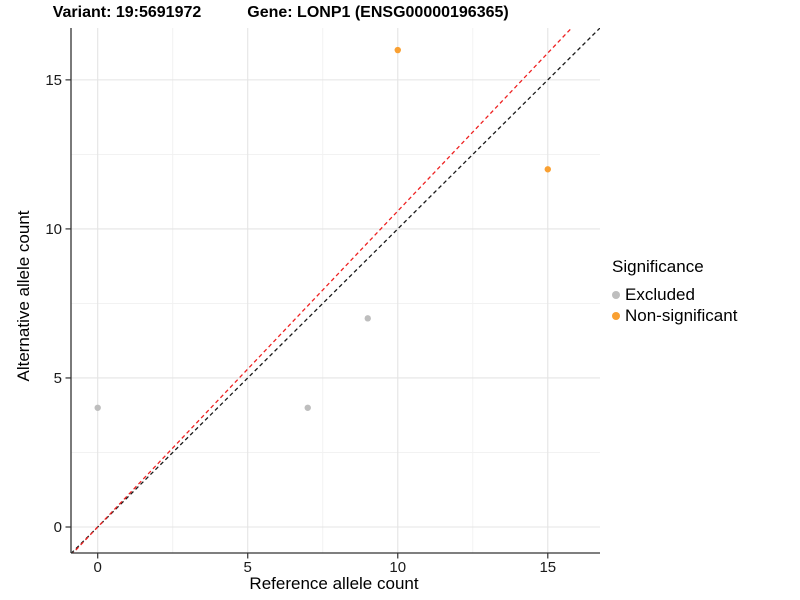 Image resolution: width=800 pixels, height=600 pixels. I want to click on legend: Significance Excluded Non-significant, so click(674, 291).